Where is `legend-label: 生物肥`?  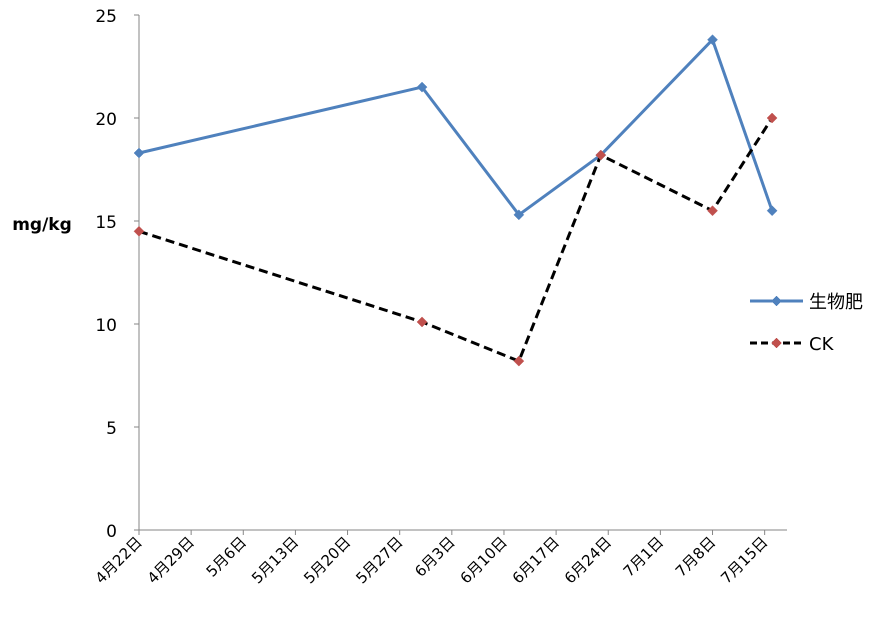 legend-label: 生物肥 is located at coordinates (836, 302).